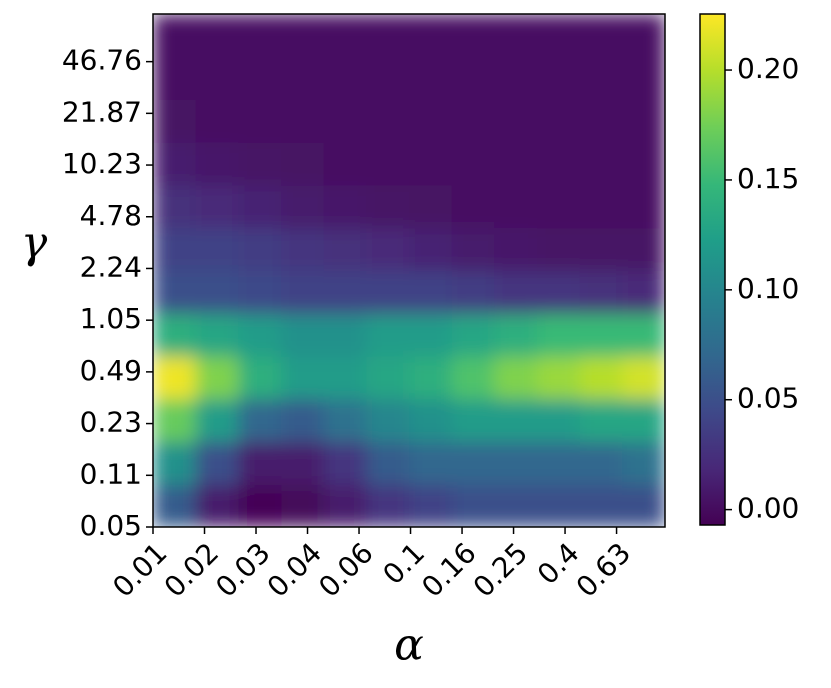 This screenshot has width=831, height=688. Describe the element at coordinates (34, 243) in the screenshot. I see `y-axis-title: γ` at that location.